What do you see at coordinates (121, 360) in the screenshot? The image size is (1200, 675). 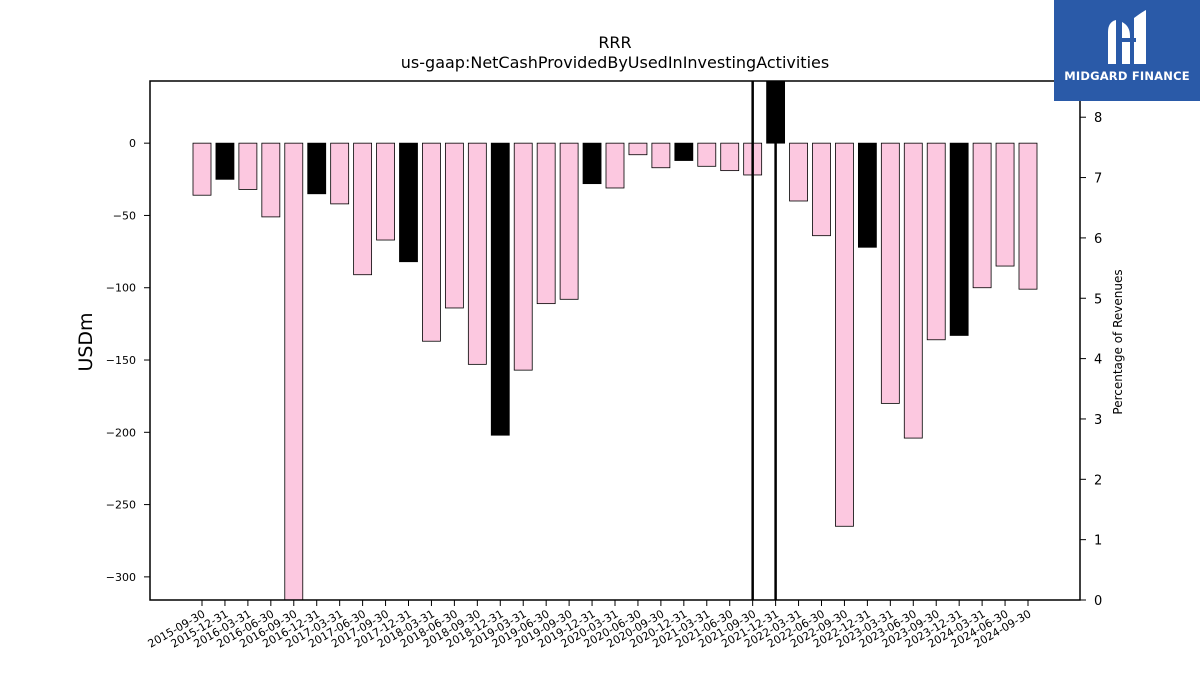 I see `y-tick-label: −150` at bounding box center [121, 360].